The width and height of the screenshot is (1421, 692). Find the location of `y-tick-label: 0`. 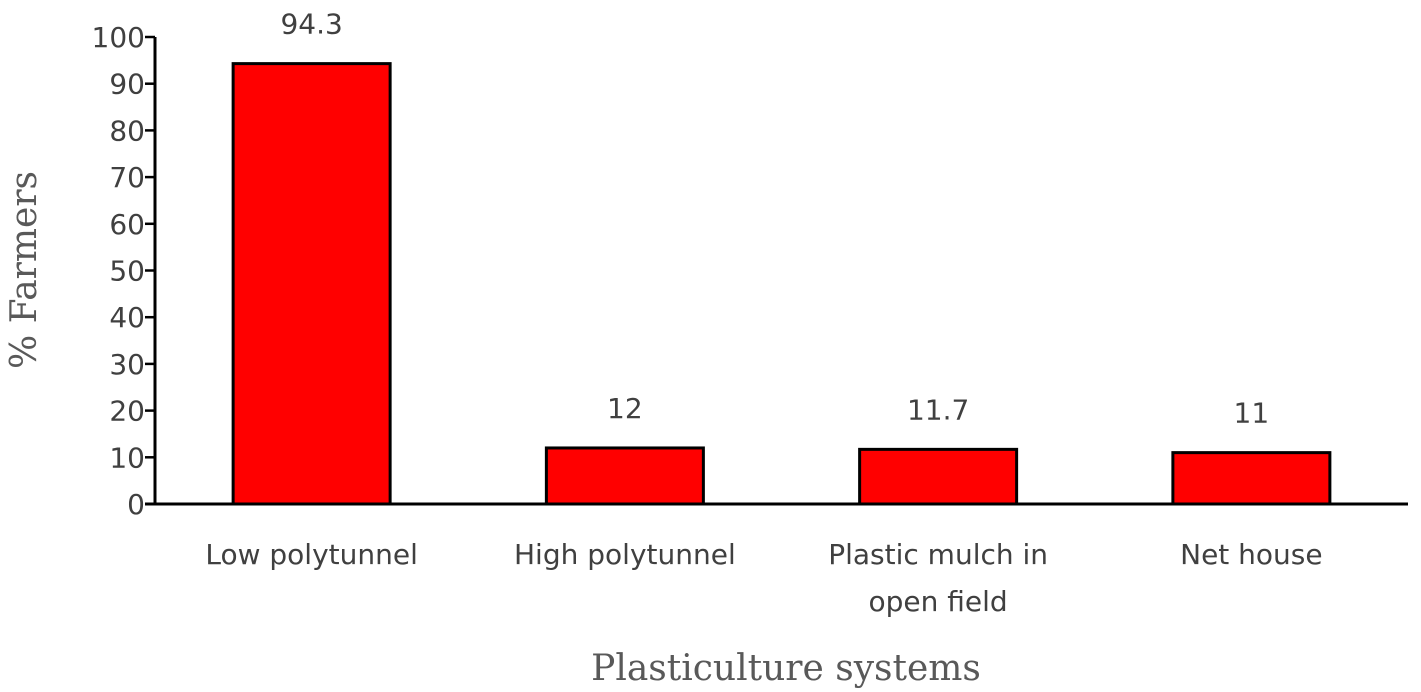

y-tick-label: 0 is located at coordinates (136, 504).